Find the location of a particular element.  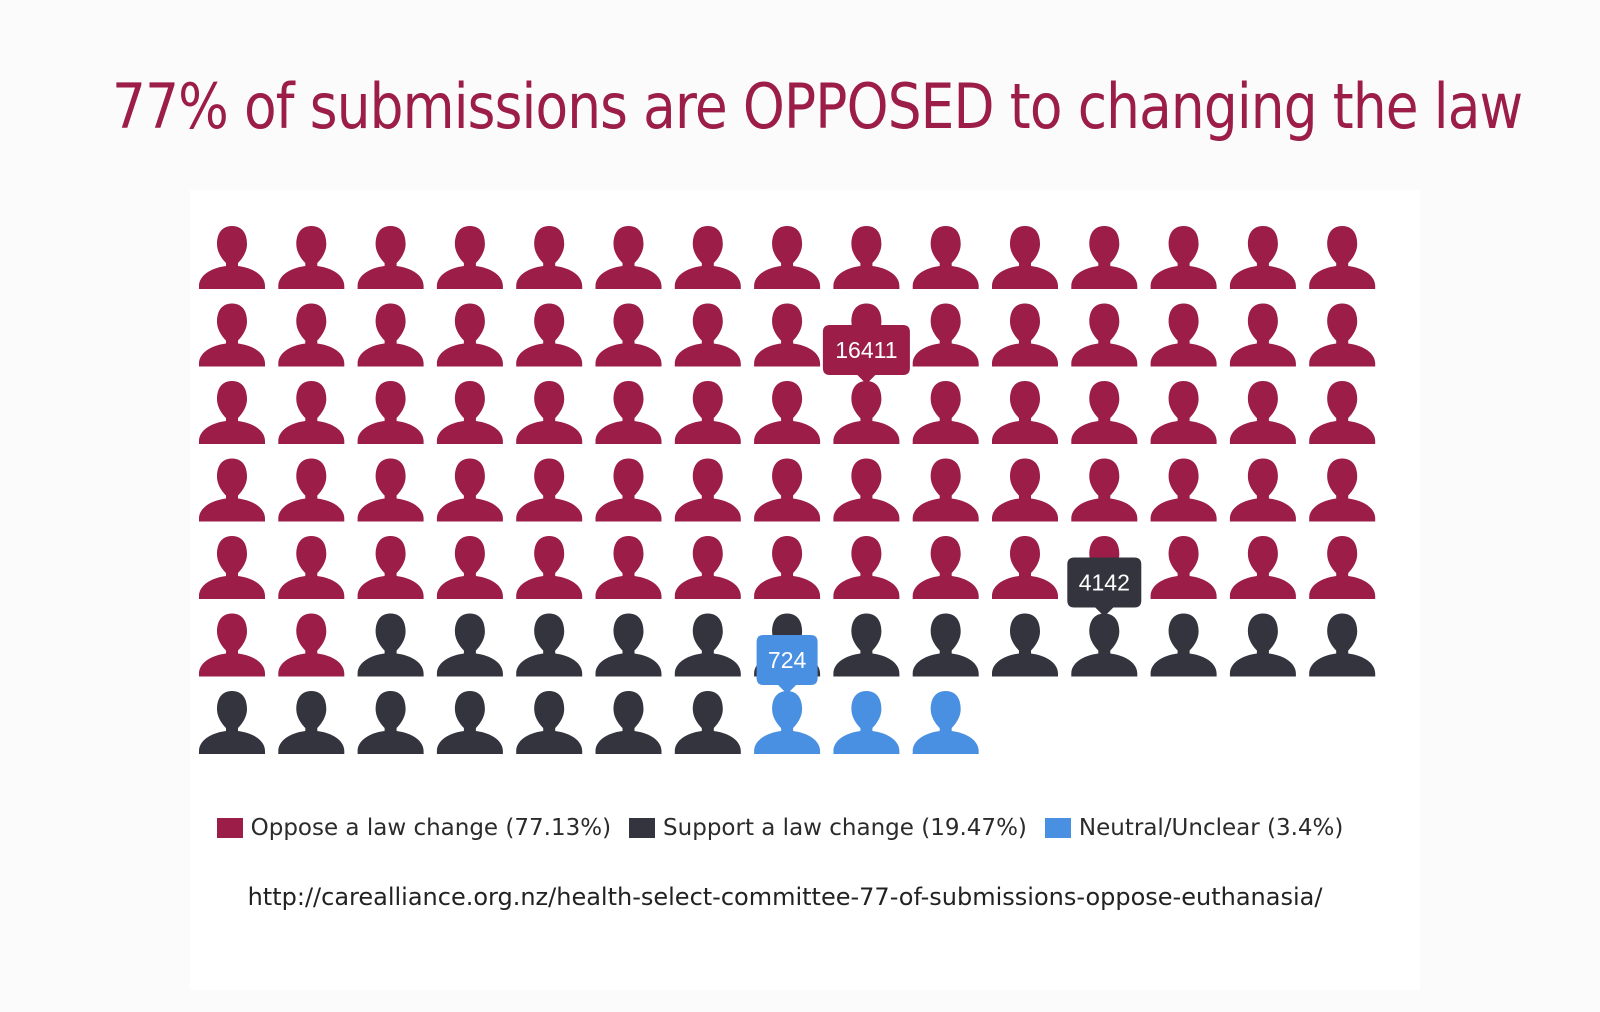

legend-item-support: Support a law change (19.47%) is located at coordinates (828, 828).